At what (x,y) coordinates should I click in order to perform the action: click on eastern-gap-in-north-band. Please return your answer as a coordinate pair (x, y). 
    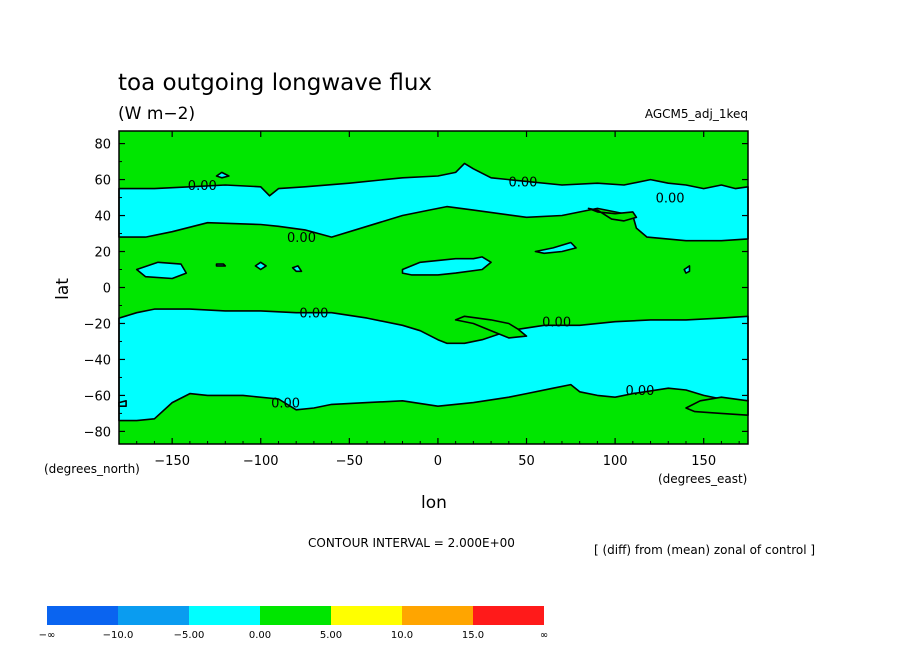
    Looking at the image, I should click on (612, 214).